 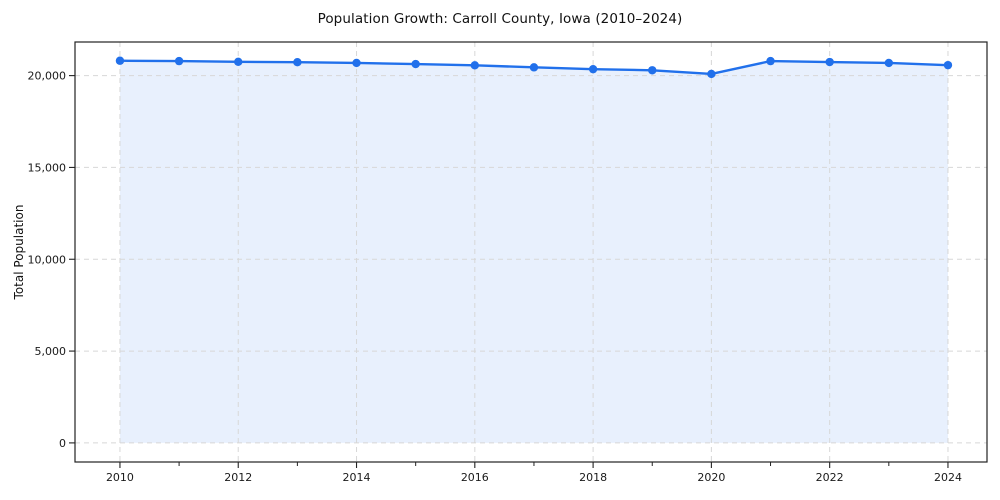 What do you see at coordinates (47, 76) in the screenshot?
I see `y-tick-label: 20,000` at bounding box center [47, 76].